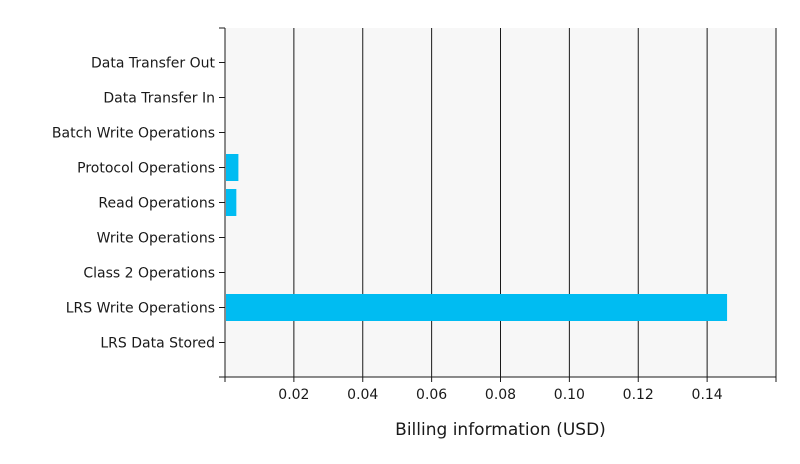 Image resolution: width=800 pixels, height=464 pixels. I want to click on category-label: LRS Data Stored, so click(157, 344).